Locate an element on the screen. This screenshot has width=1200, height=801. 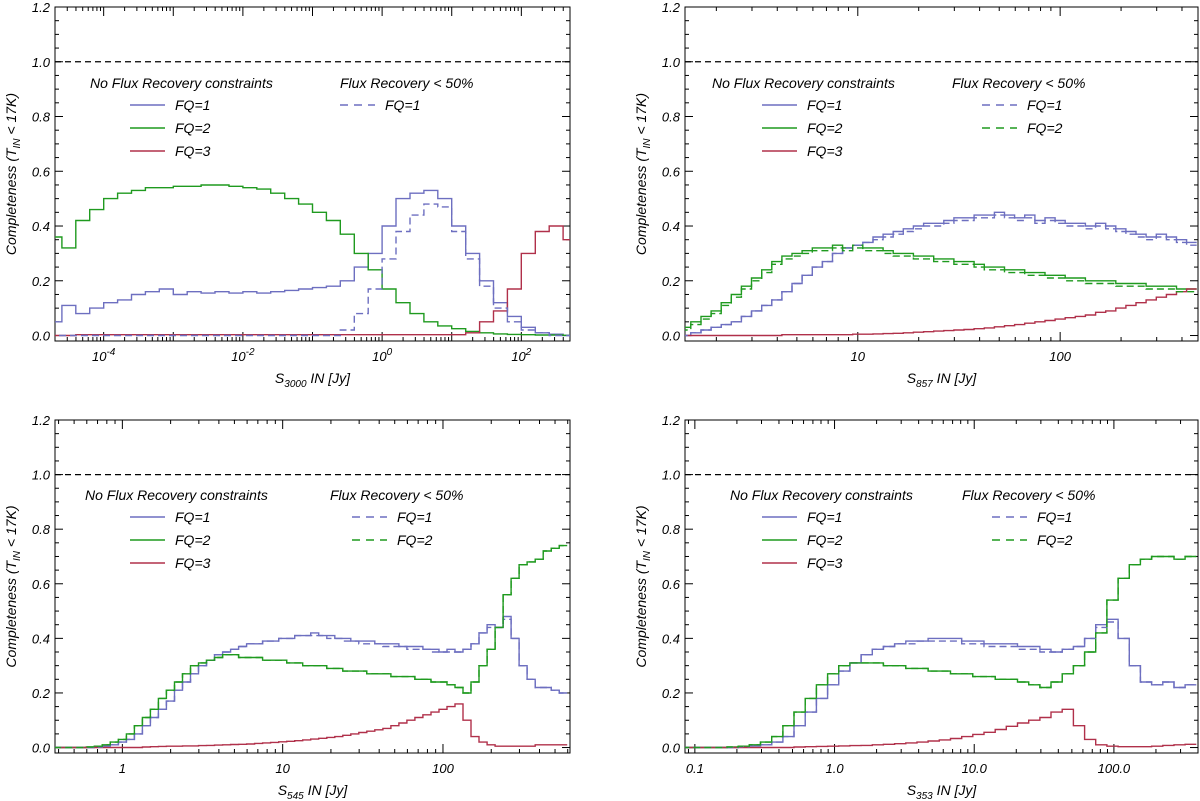
x-axis-label-subscript: 353 is located at coordinates (924, 796).